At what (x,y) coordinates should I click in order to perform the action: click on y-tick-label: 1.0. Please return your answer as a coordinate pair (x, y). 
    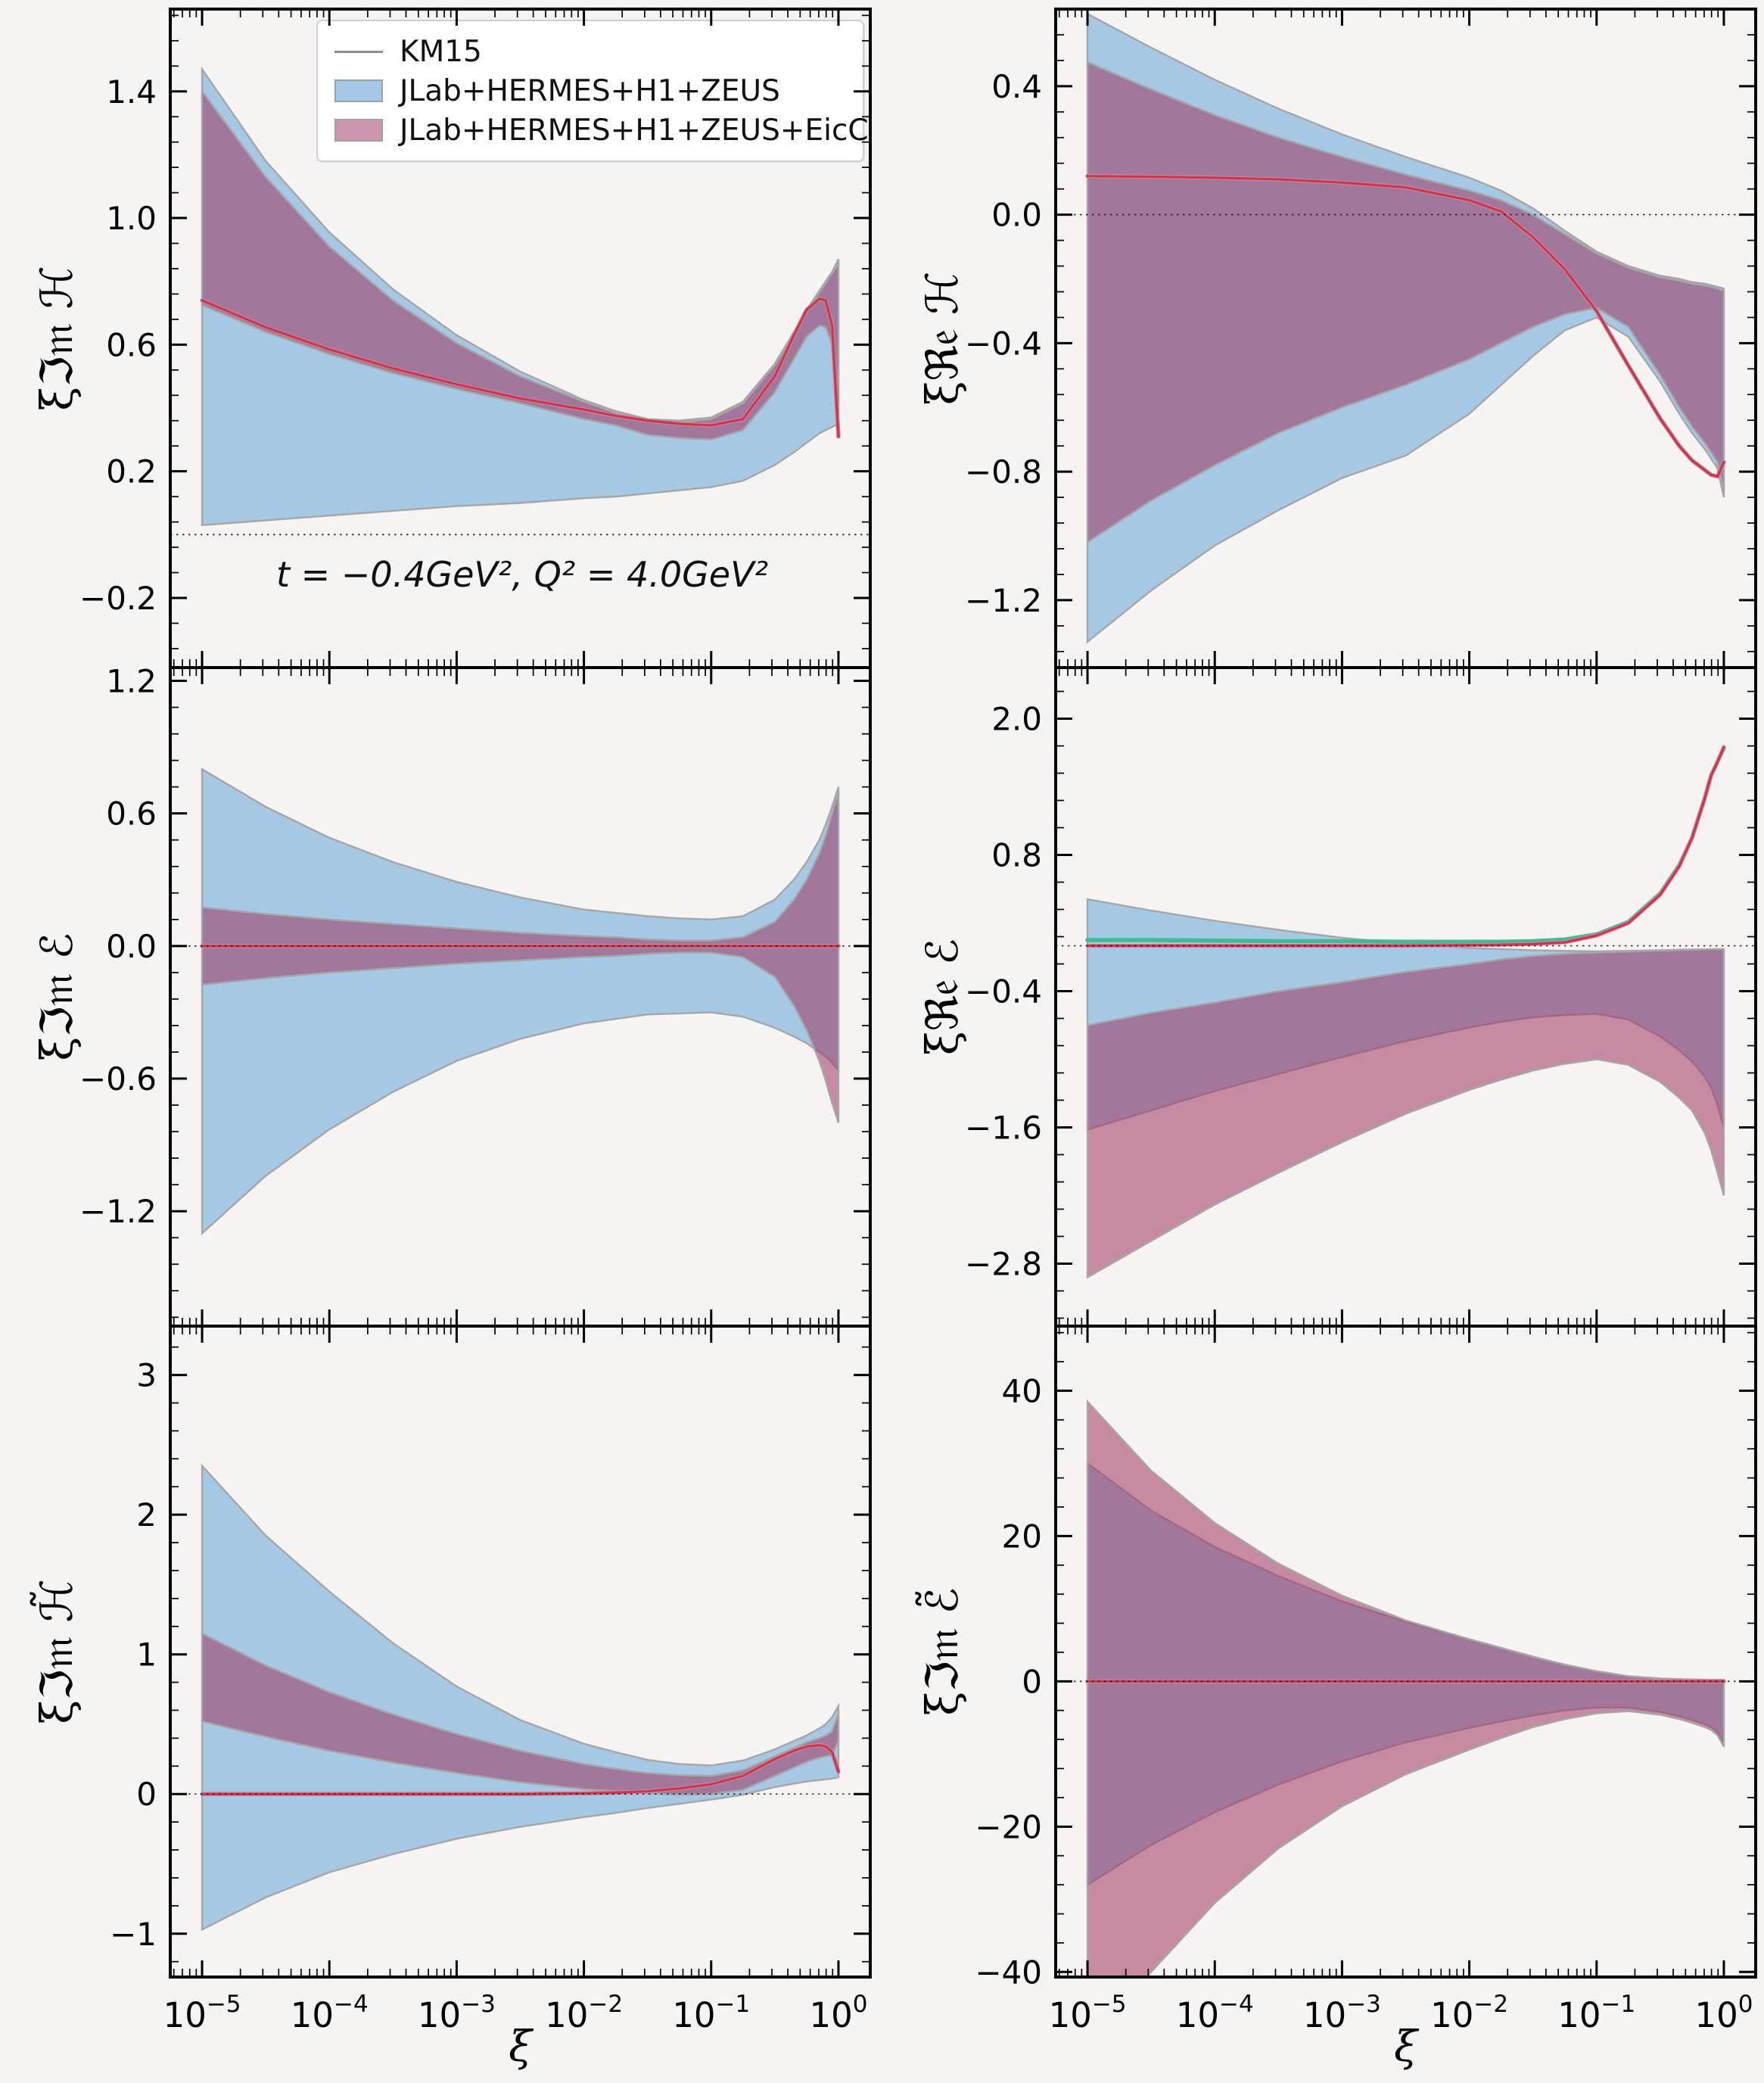
    Looking at the image, I should click on (131, 218).